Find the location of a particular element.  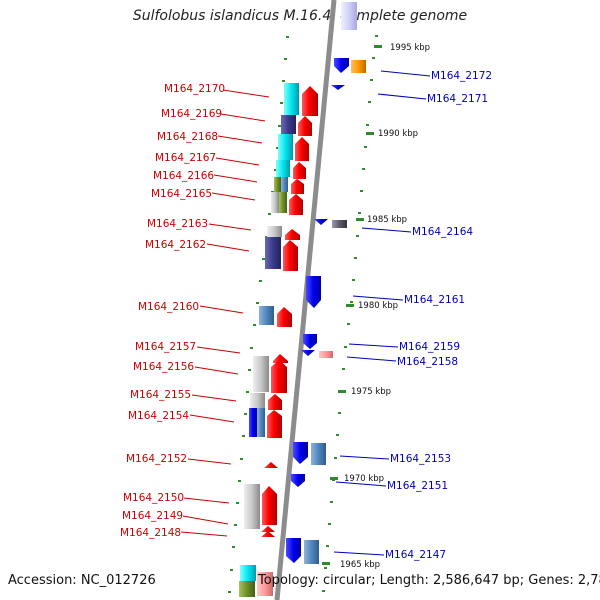

right-gene-track is located at coordinates (326, 283).